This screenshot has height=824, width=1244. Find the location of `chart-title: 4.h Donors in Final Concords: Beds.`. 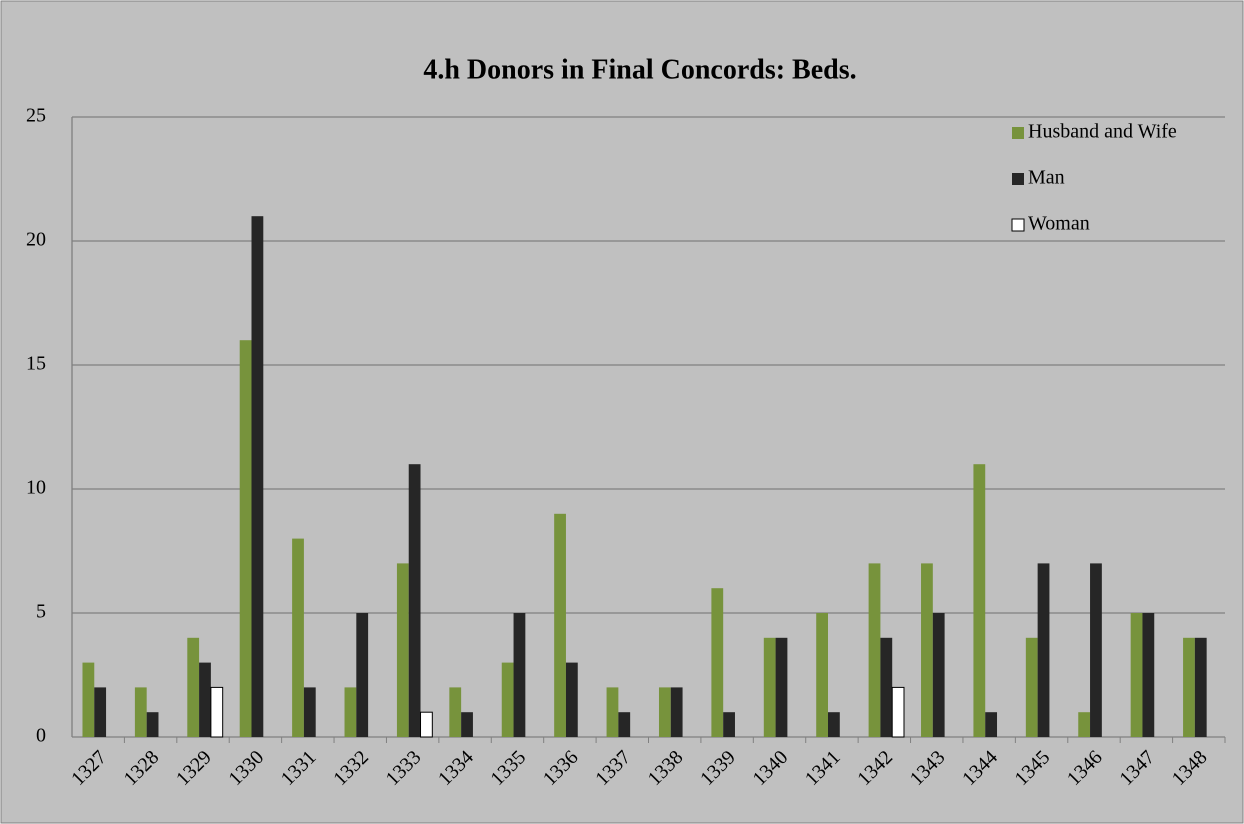

chart-title: 4.h Donors in Final Concords: Beds. is located at coordinates (639, 69).